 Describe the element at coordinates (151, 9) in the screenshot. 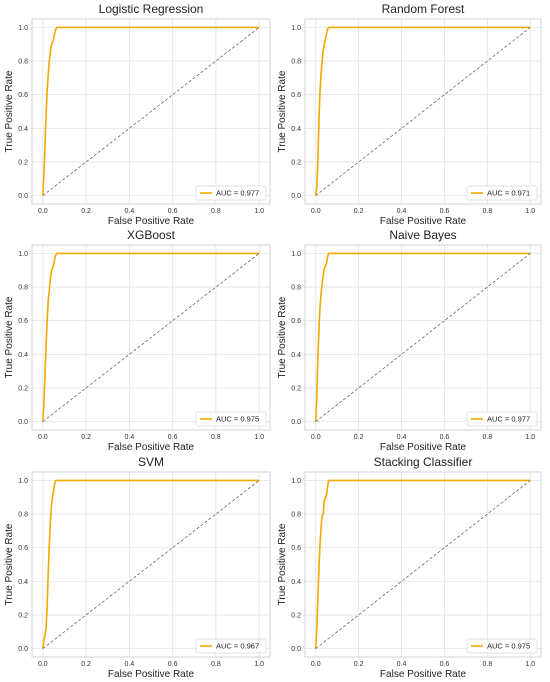

I see `panel-title: Logistic Regression` at that location.